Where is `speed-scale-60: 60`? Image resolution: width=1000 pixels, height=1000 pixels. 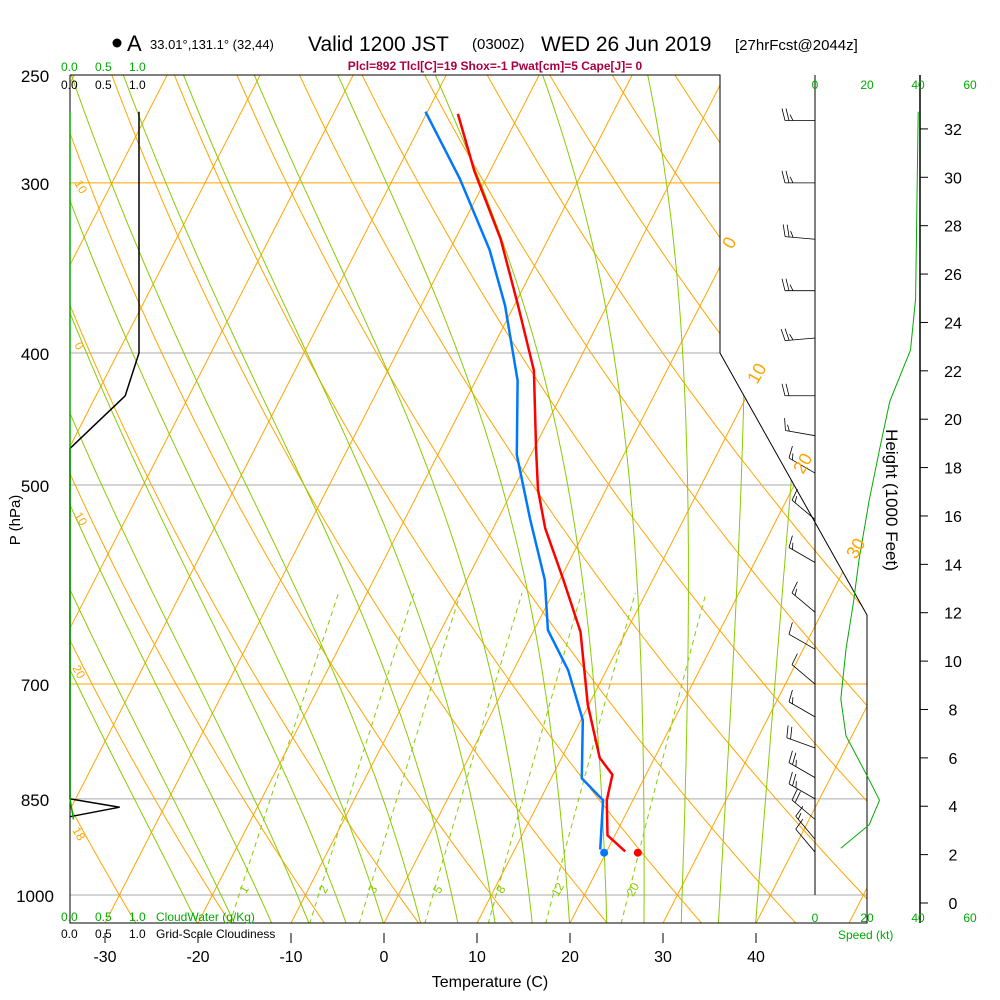 speed-scale-60: 60 is located at coordinates (970, 85).